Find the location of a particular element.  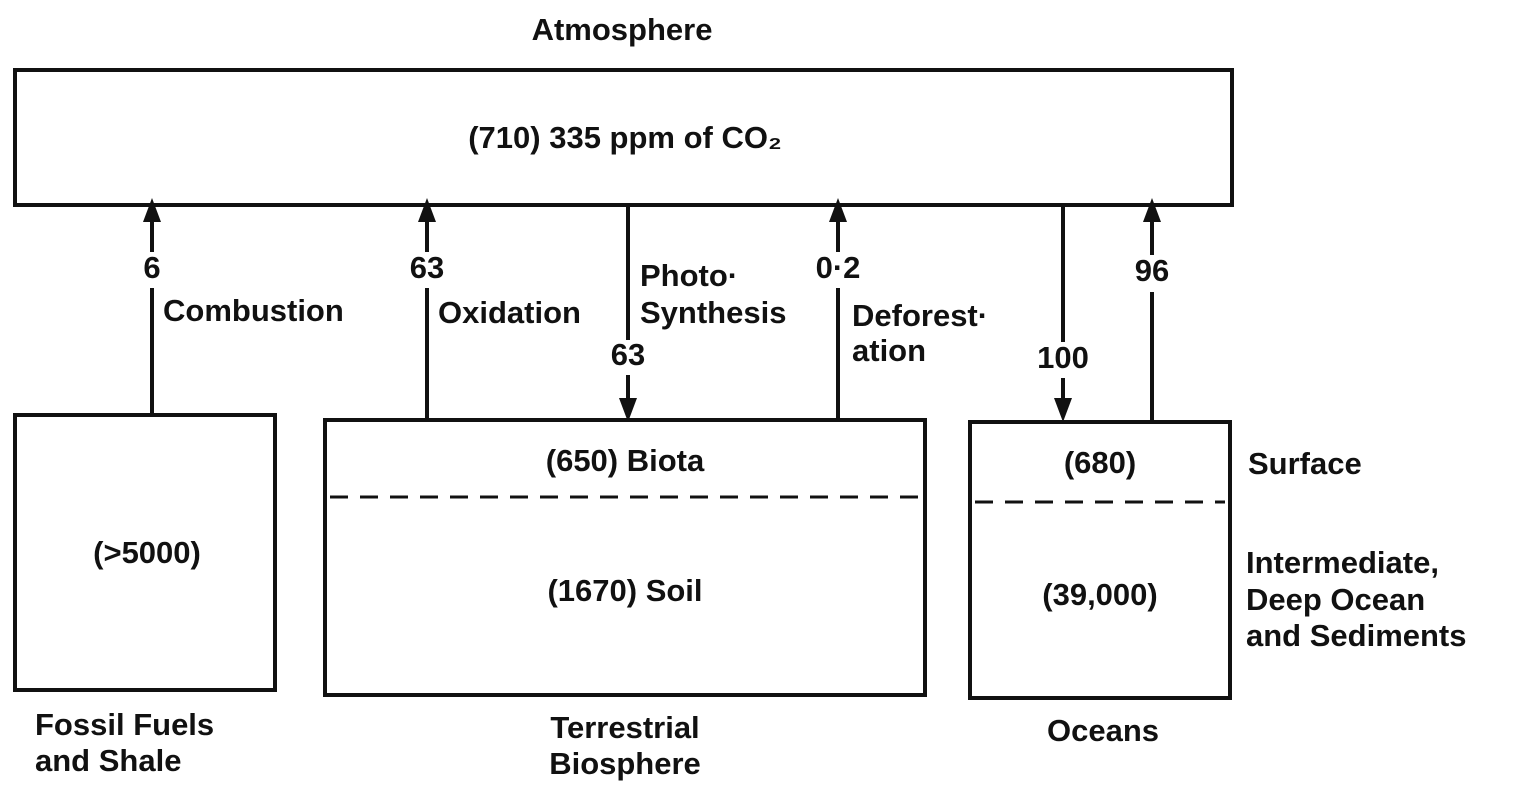

caption: and Shale is located at coordinates (108, 760).